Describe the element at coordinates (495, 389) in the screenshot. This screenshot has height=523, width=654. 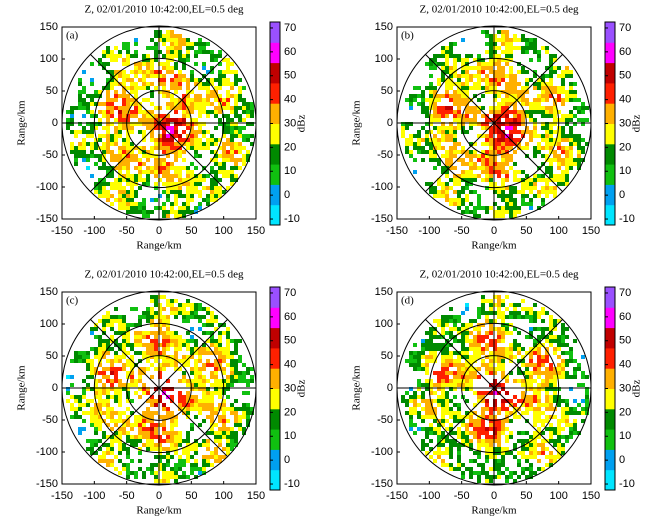
I see `radar-echo` at that location.